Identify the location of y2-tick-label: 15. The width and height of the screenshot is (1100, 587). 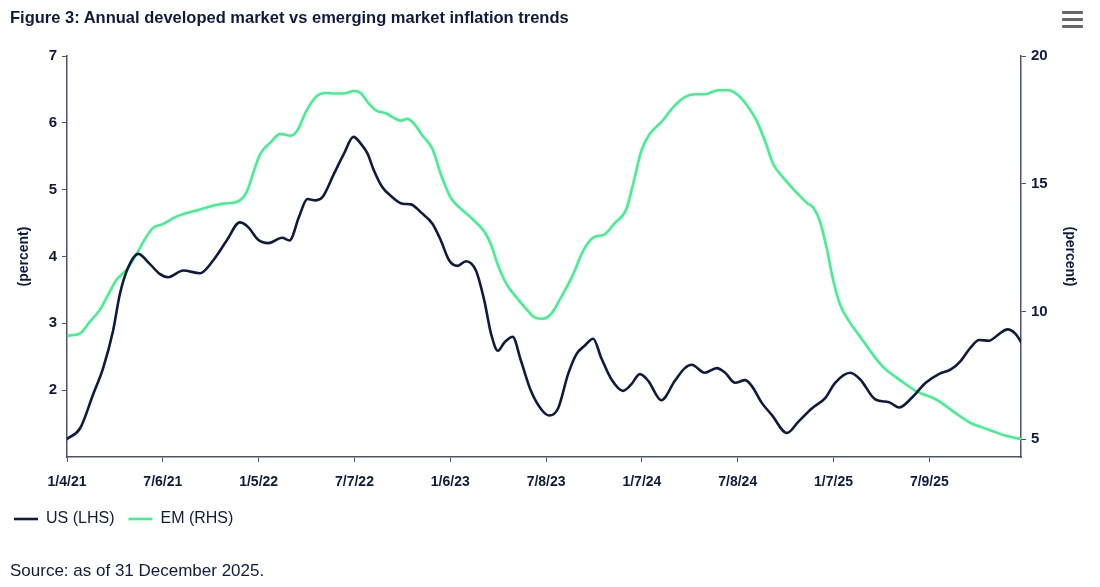
(1039, 182).